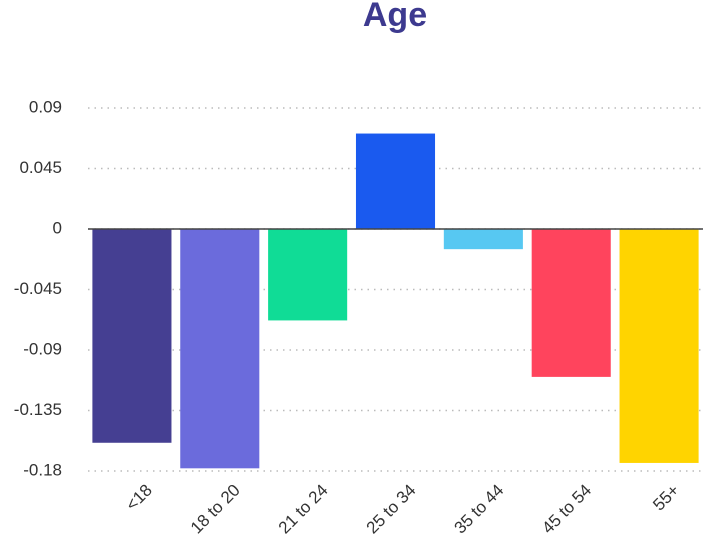 This screenshot has height=548, width=703. I want to click on y-tick-label: 0, so click(57, 227).